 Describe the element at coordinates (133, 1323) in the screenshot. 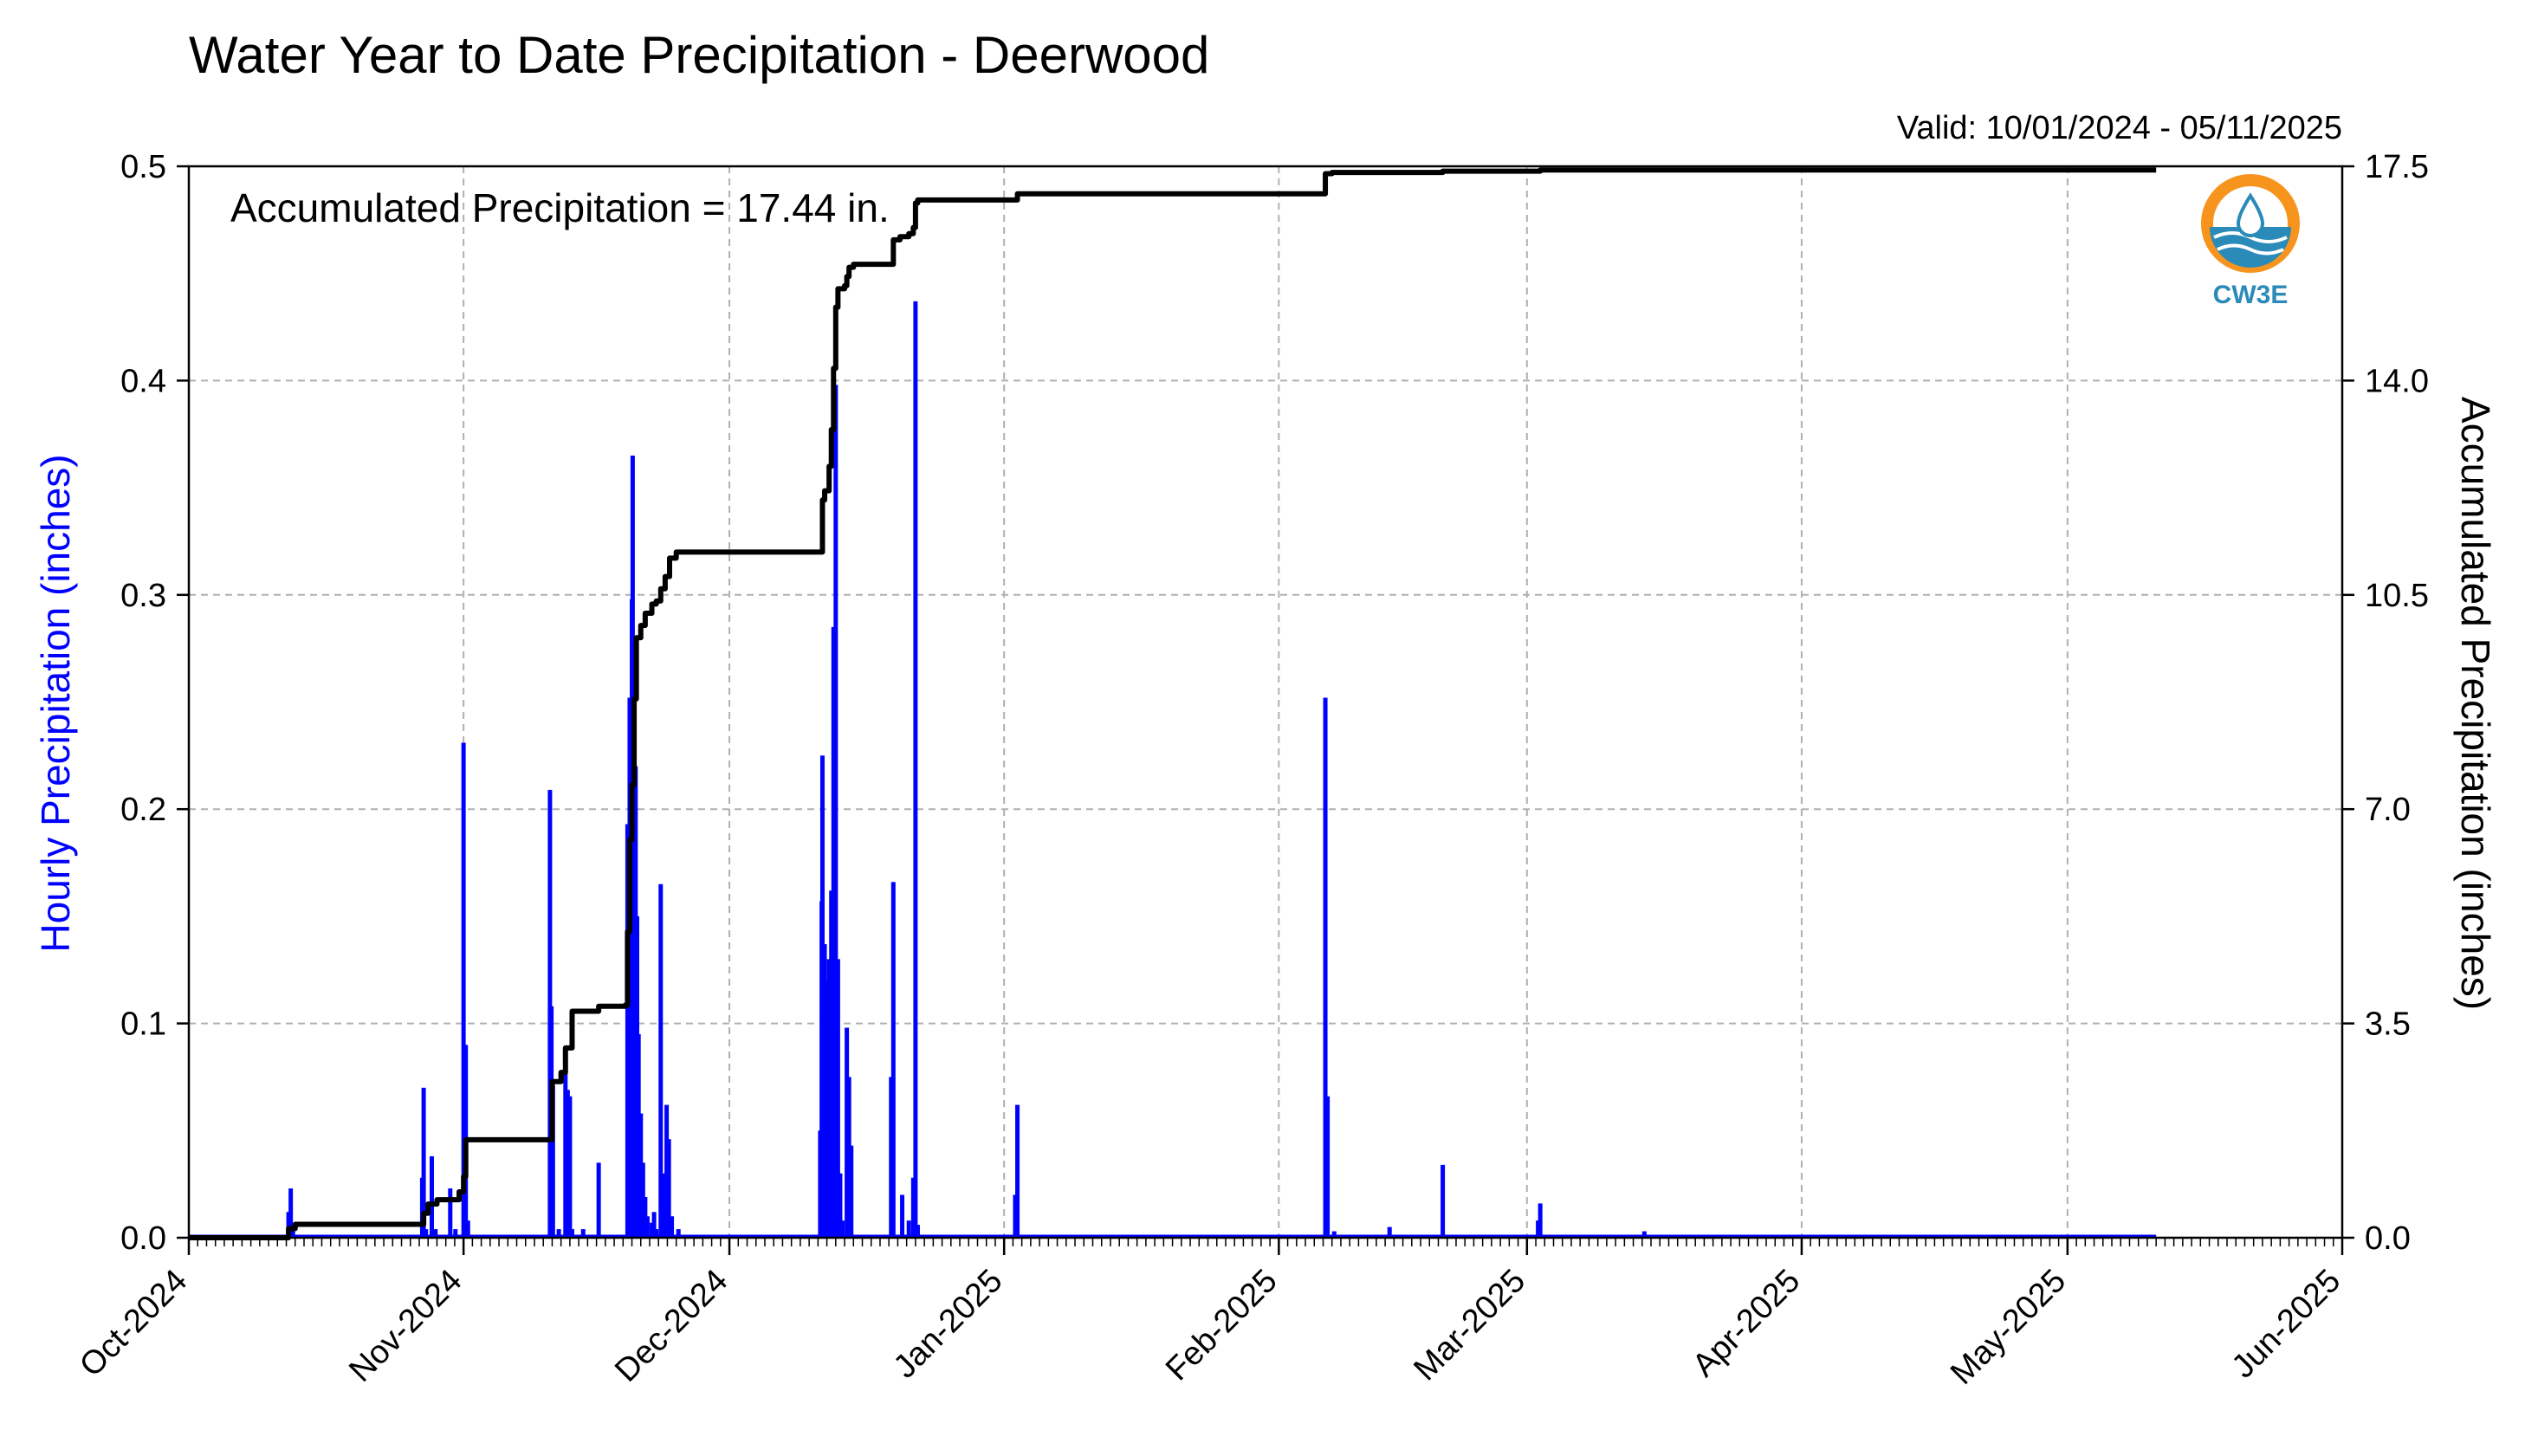

I see `x-tick-label: Oct-2024` at that location.